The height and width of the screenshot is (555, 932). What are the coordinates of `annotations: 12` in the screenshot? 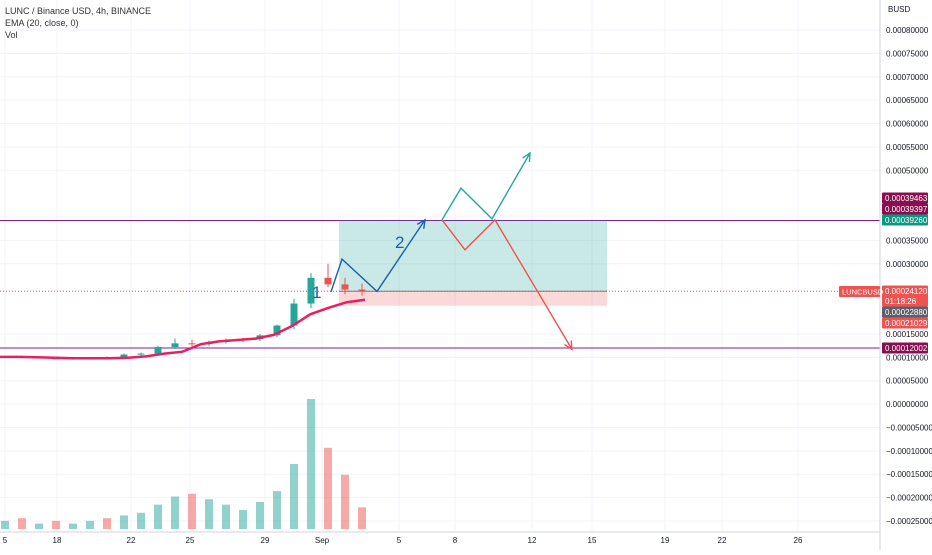 It's located at (358, 267).